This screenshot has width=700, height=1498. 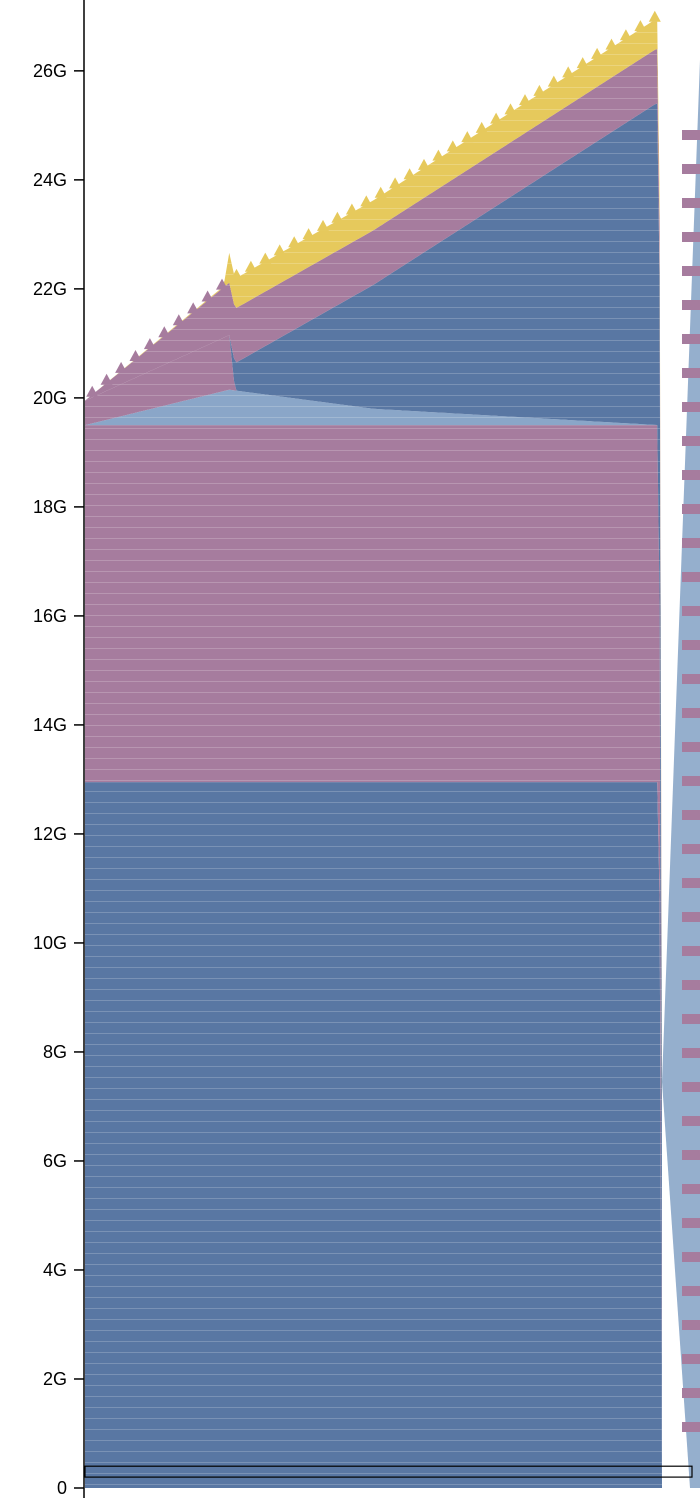 I want to click on brush-selection, so click(x=388, y=1471).